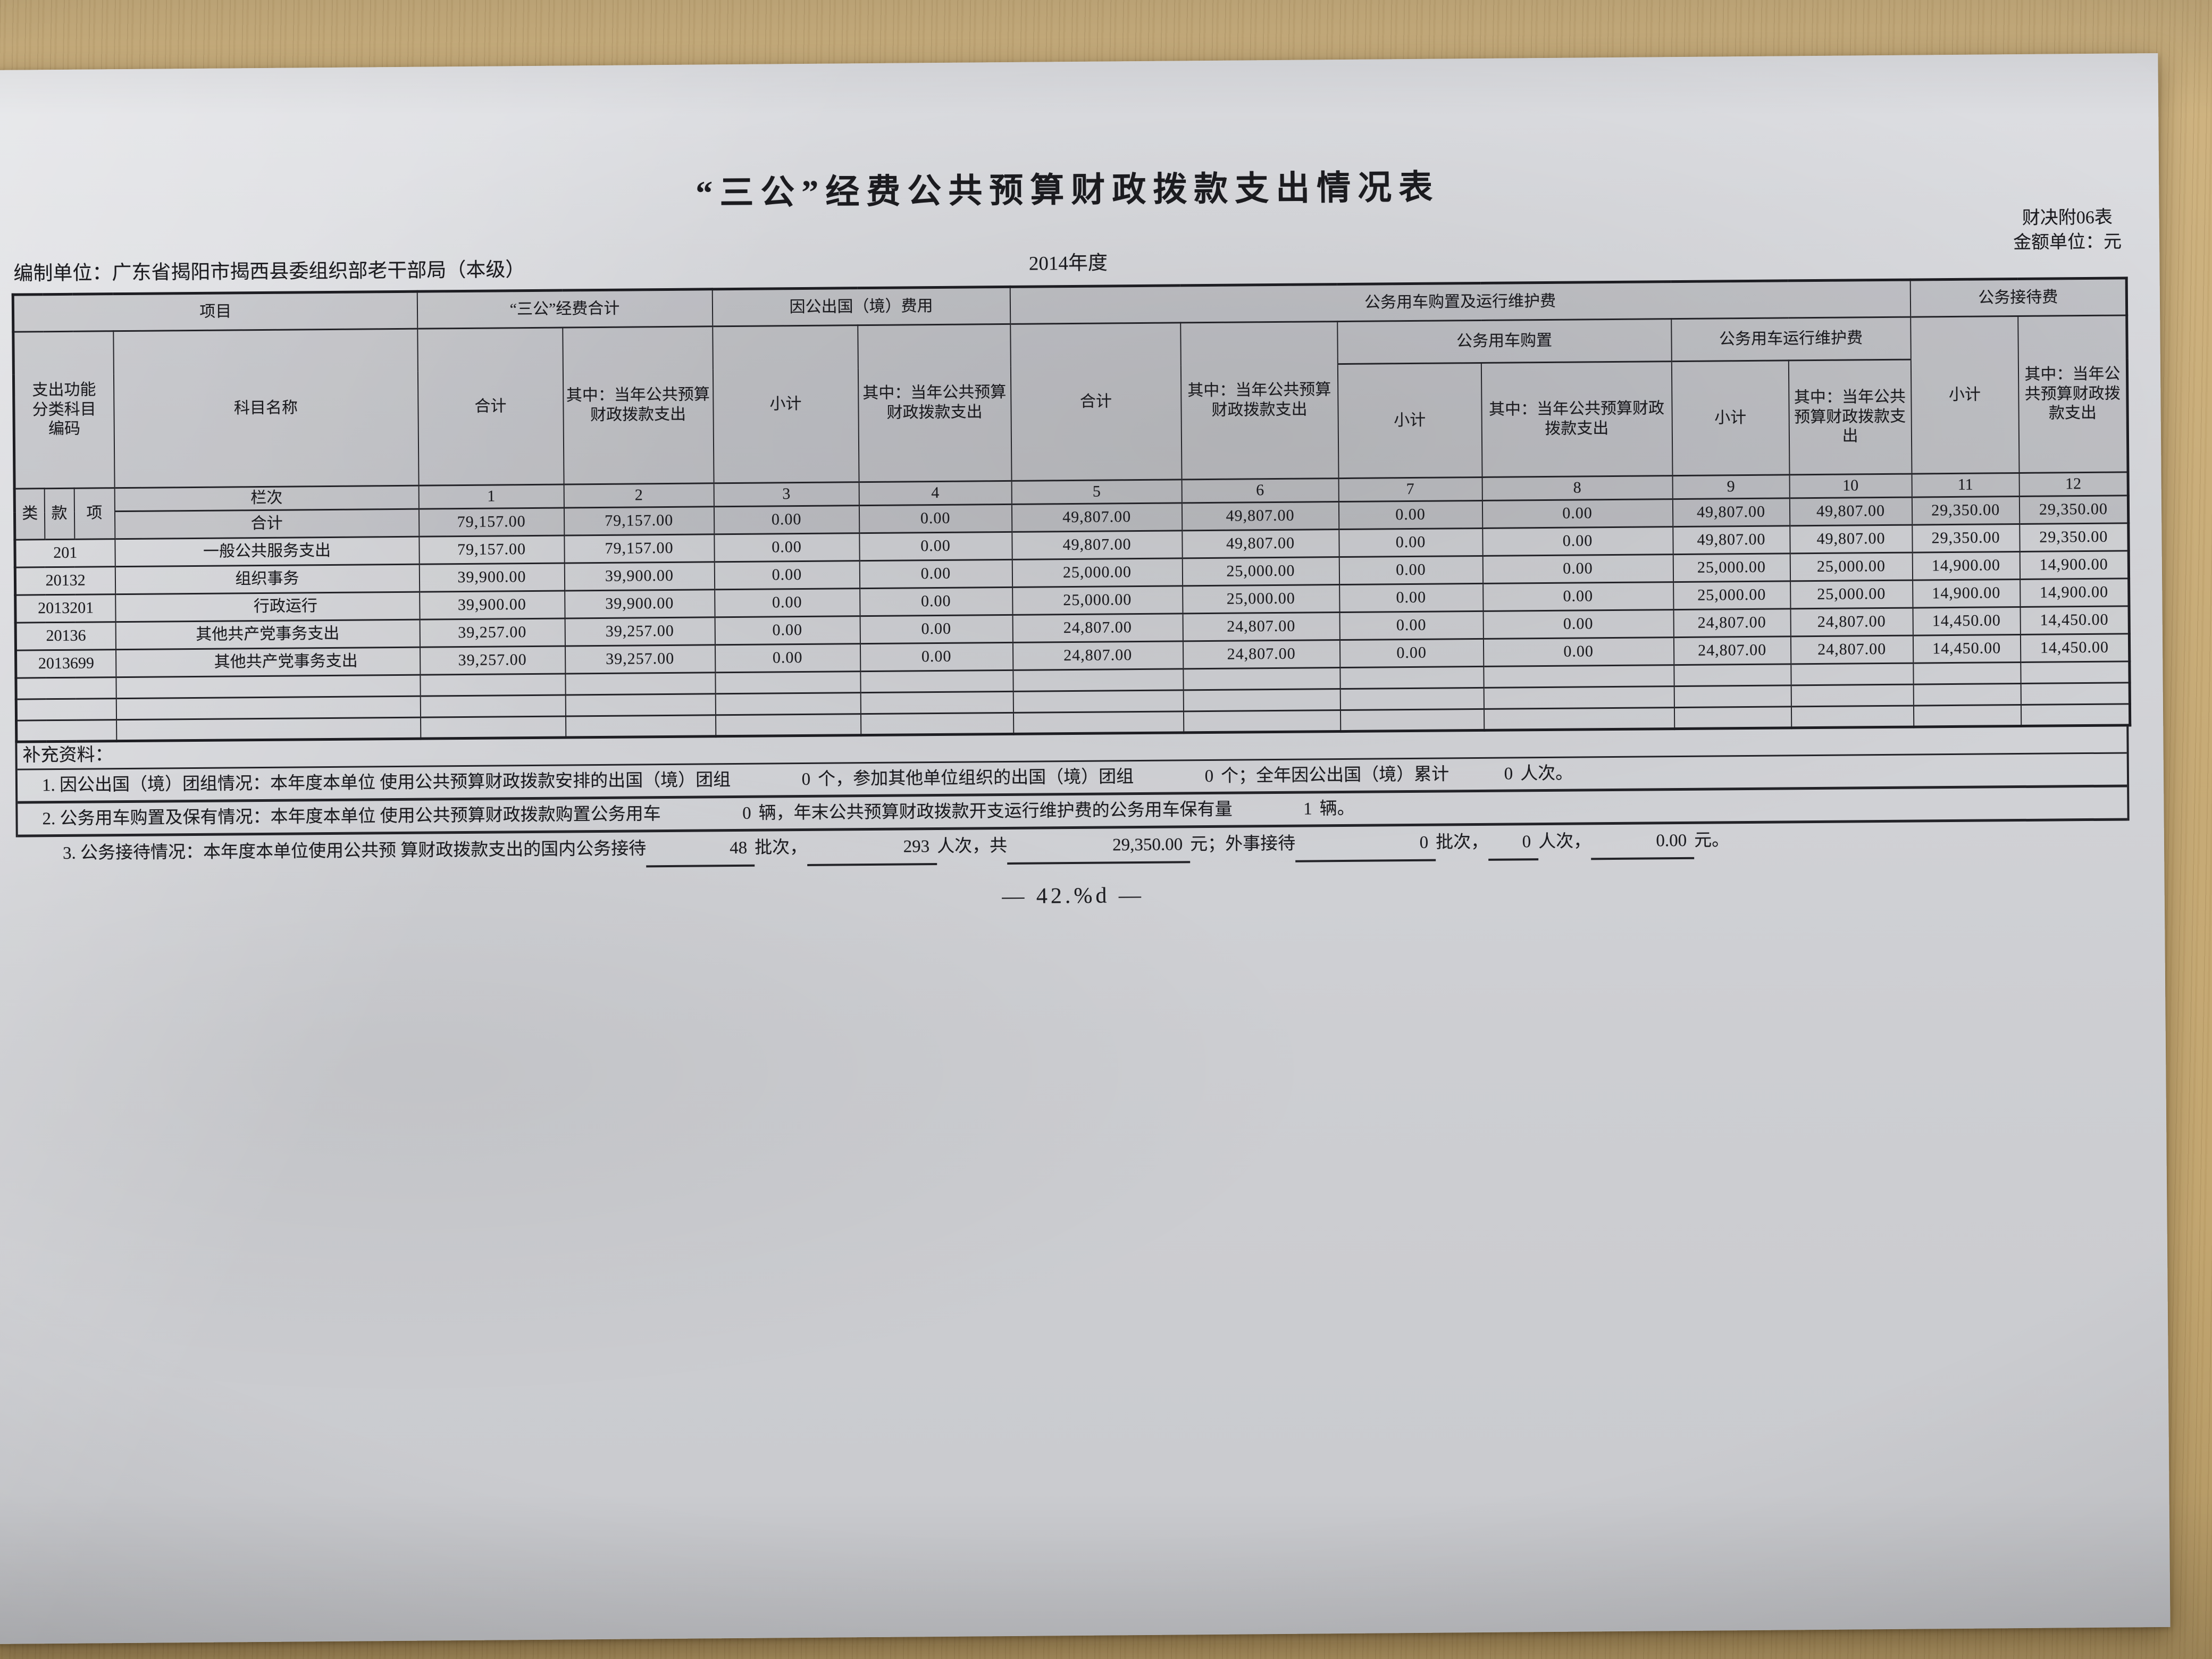 The width and height of the screenshot is (2212, 1659). What do you see at coordinates (861, 306) in the screenshot?
I see `group-abroad: 因公出国（境）费用` at bounding box center [861, 306].